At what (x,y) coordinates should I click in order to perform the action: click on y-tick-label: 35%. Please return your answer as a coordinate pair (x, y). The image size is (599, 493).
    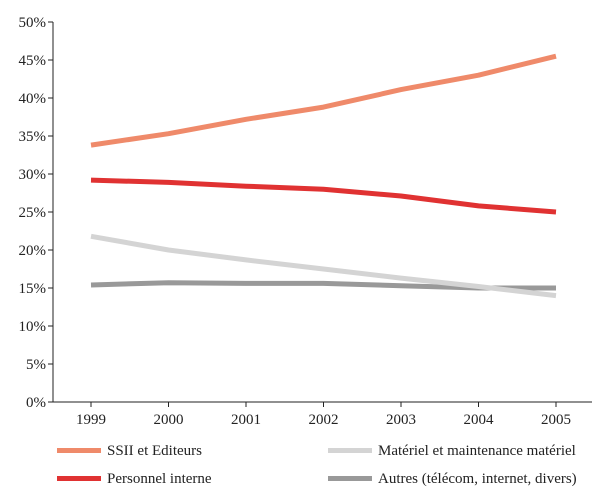
    Looking at the image, I should click on (33, 137).